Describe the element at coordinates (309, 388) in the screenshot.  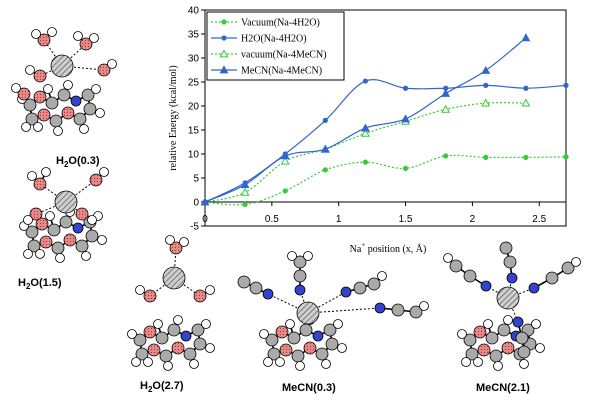
I see `structure-label-mecn-0.3: MeCN(0.3)` at that location.